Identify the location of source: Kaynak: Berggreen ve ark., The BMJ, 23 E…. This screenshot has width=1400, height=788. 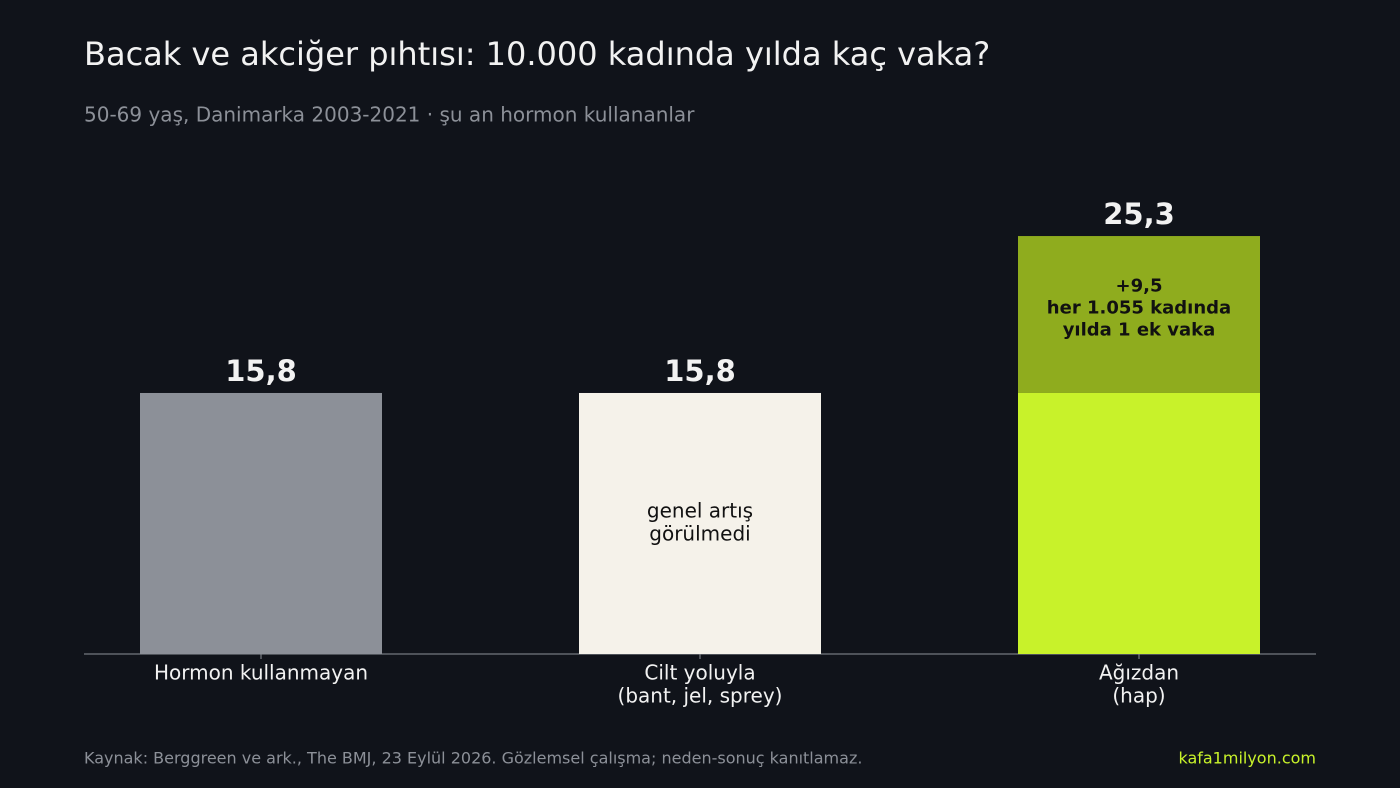
(473, 758).